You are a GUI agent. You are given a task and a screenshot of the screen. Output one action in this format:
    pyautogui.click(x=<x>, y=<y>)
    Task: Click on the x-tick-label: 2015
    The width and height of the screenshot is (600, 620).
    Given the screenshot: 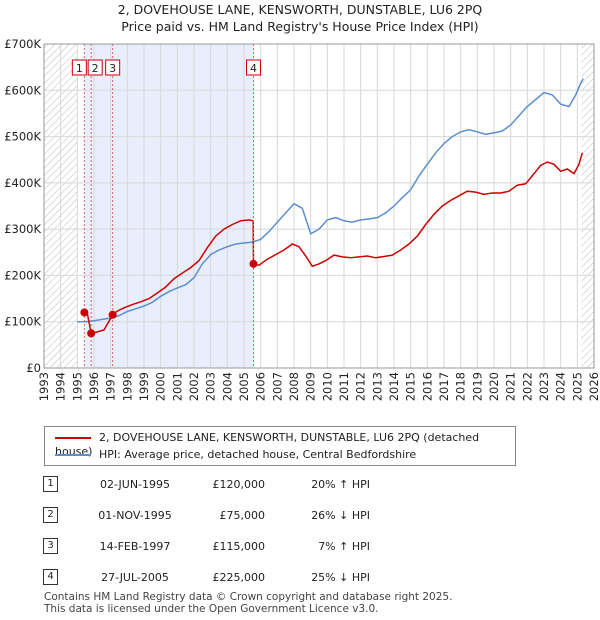 What is the action you would take?
    pyautogui.click(x=411, y=386)
    